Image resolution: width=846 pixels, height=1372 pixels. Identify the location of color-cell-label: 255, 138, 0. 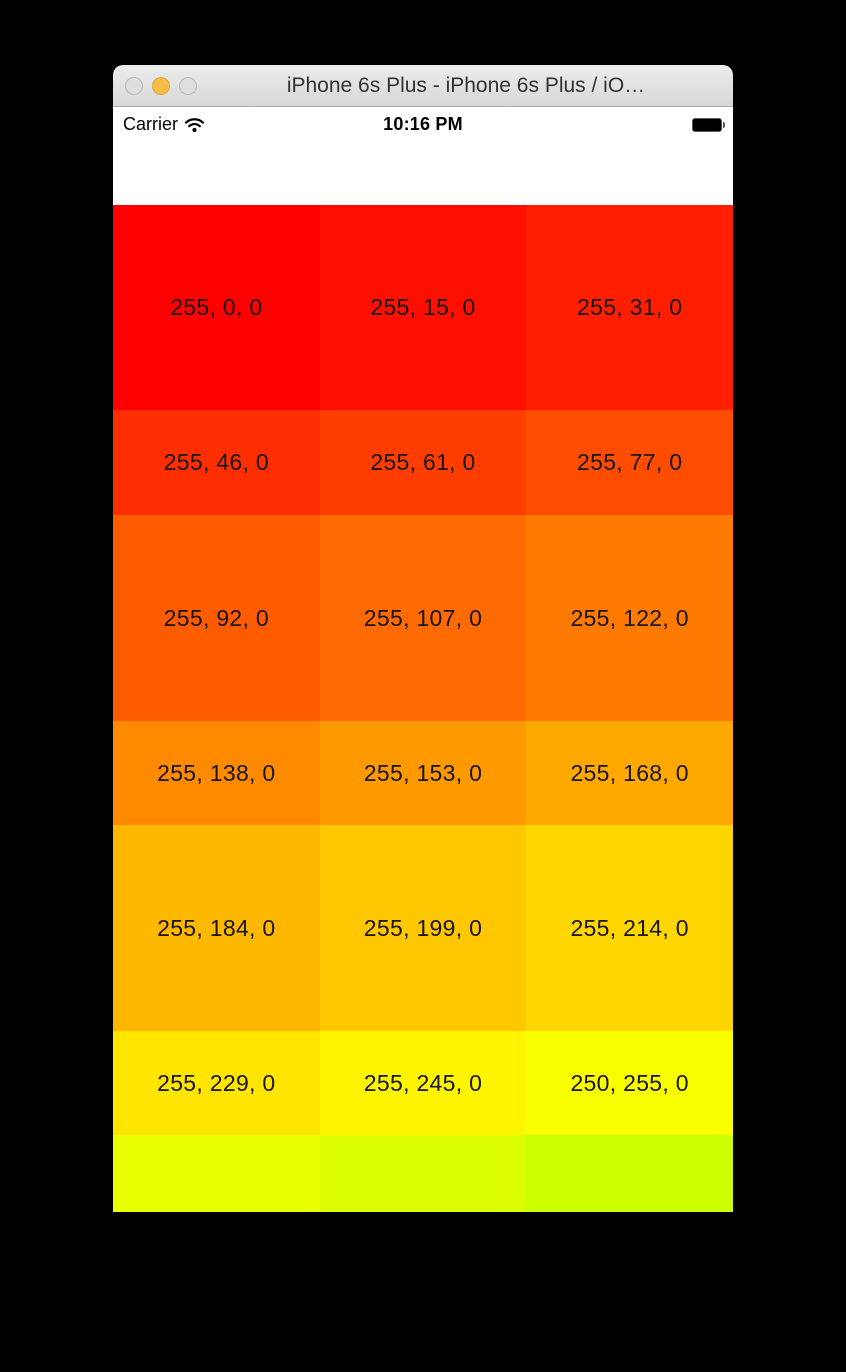
(216, 772).